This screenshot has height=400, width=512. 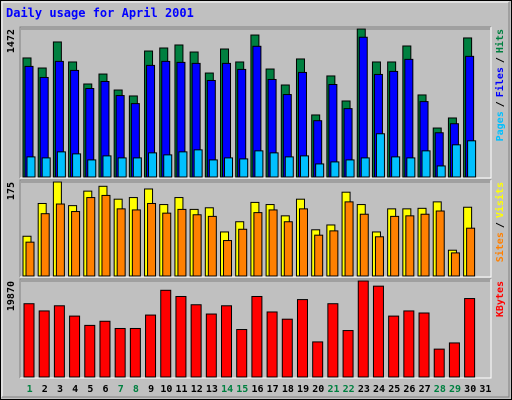 I want to click on x-tick-label: 12, so click(x=197, y=389).